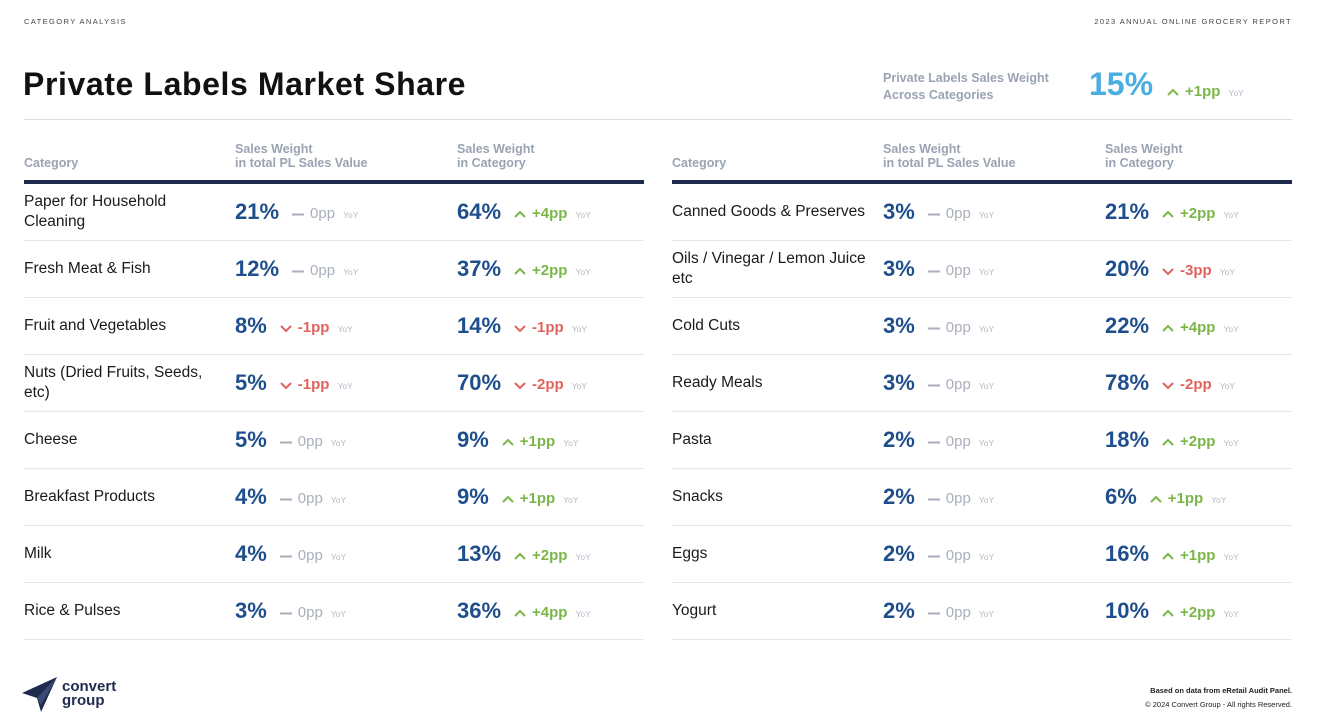  Describe the element at coordinates (692, 439) in the screenshot. I see `category-name: Pasta` at that location.